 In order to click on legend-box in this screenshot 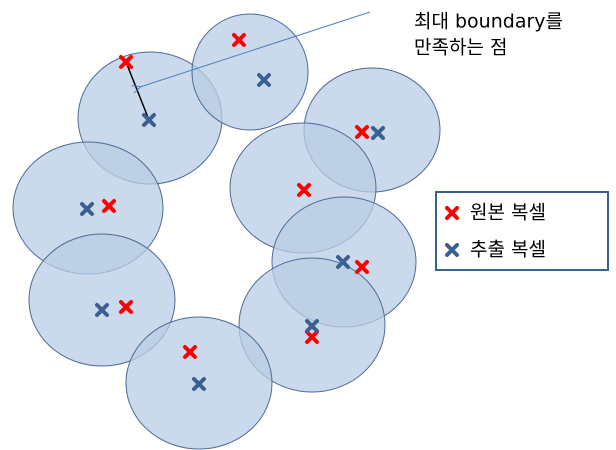, I will do `click(522, 231)`.